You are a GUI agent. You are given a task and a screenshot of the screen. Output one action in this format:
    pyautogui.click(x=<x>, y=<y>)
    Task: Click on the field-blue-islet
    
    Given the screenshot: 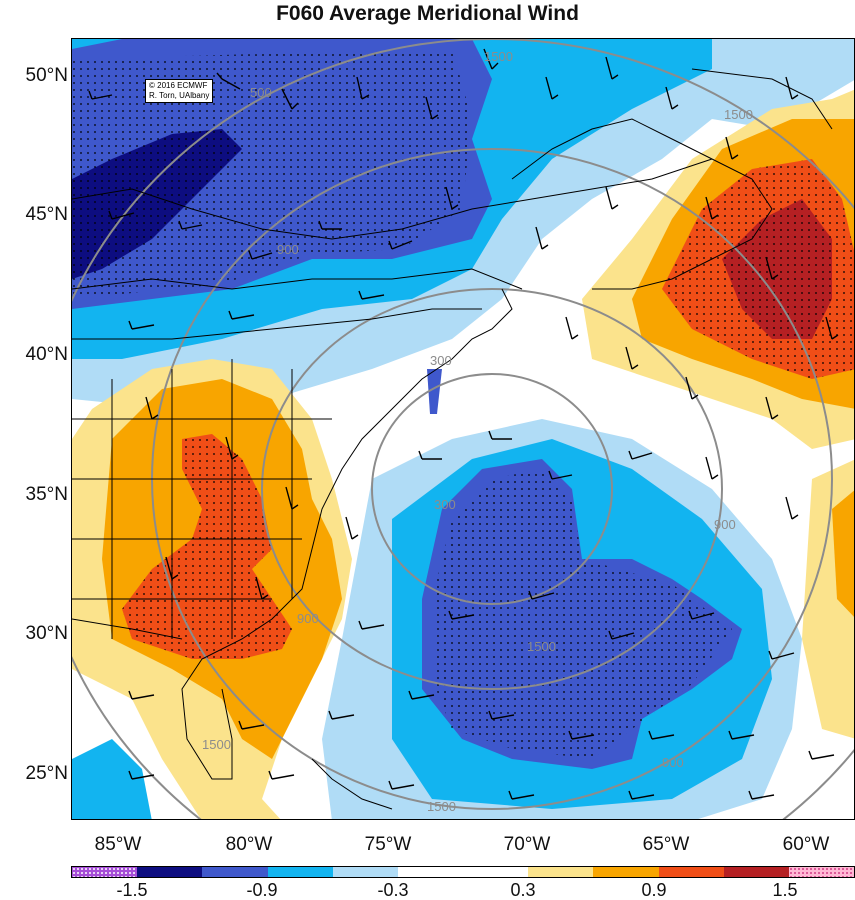 What is the action you would take?
    pyautogui.click(x=434, y=391)
    